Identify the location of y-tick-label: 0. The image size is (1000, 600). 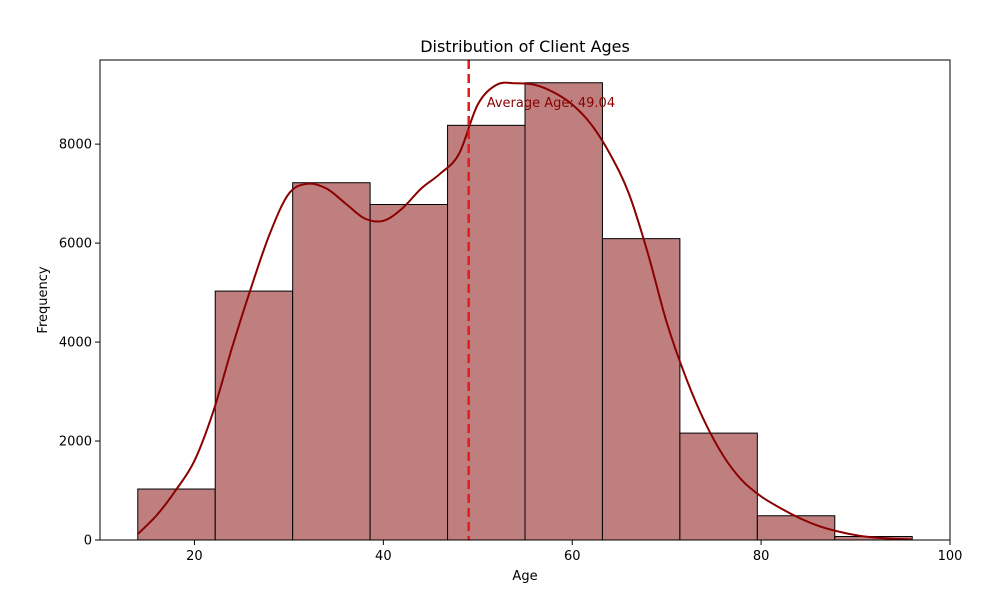
(88, 541).